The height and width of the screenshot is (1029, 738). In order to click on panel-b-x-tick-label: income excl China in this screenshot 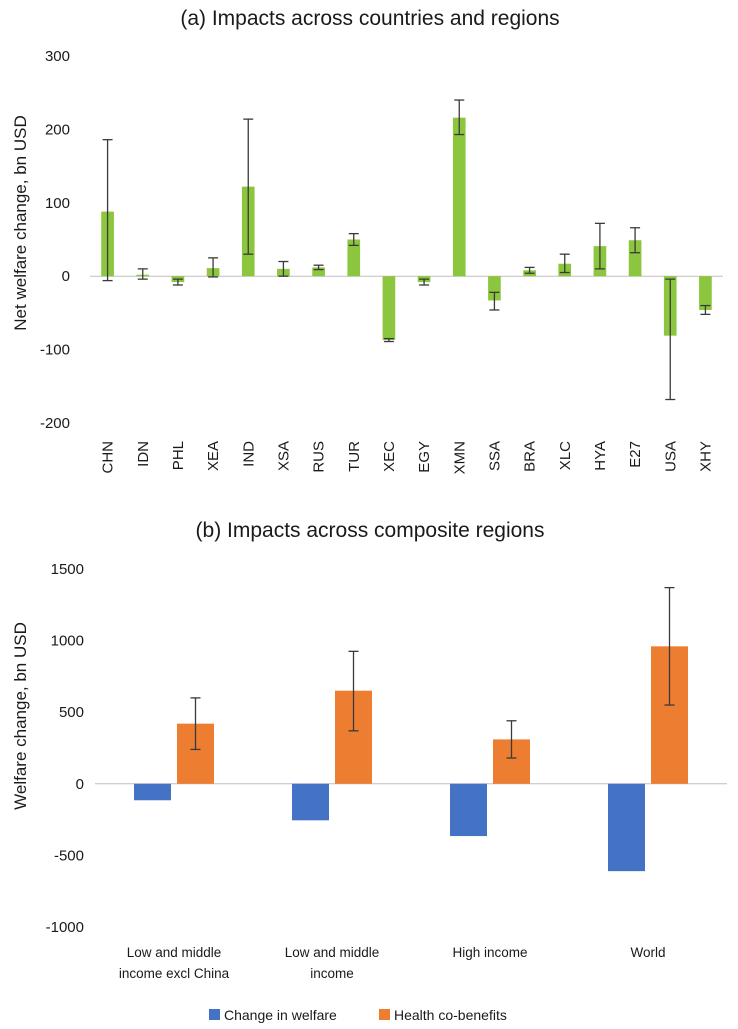, I will do `click(174, 973)`.